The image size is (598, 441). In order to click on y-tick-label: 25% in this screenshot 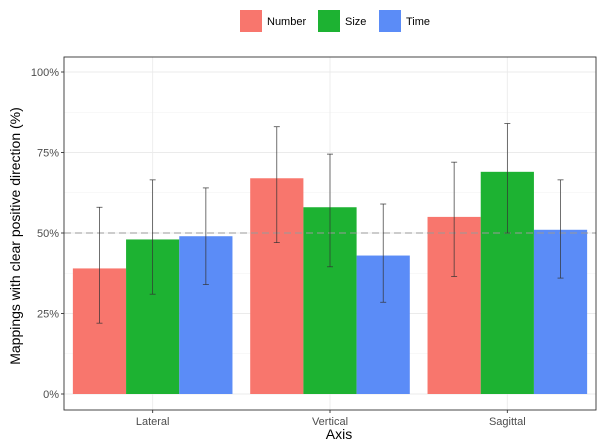, I will do `click(48, 315)`.